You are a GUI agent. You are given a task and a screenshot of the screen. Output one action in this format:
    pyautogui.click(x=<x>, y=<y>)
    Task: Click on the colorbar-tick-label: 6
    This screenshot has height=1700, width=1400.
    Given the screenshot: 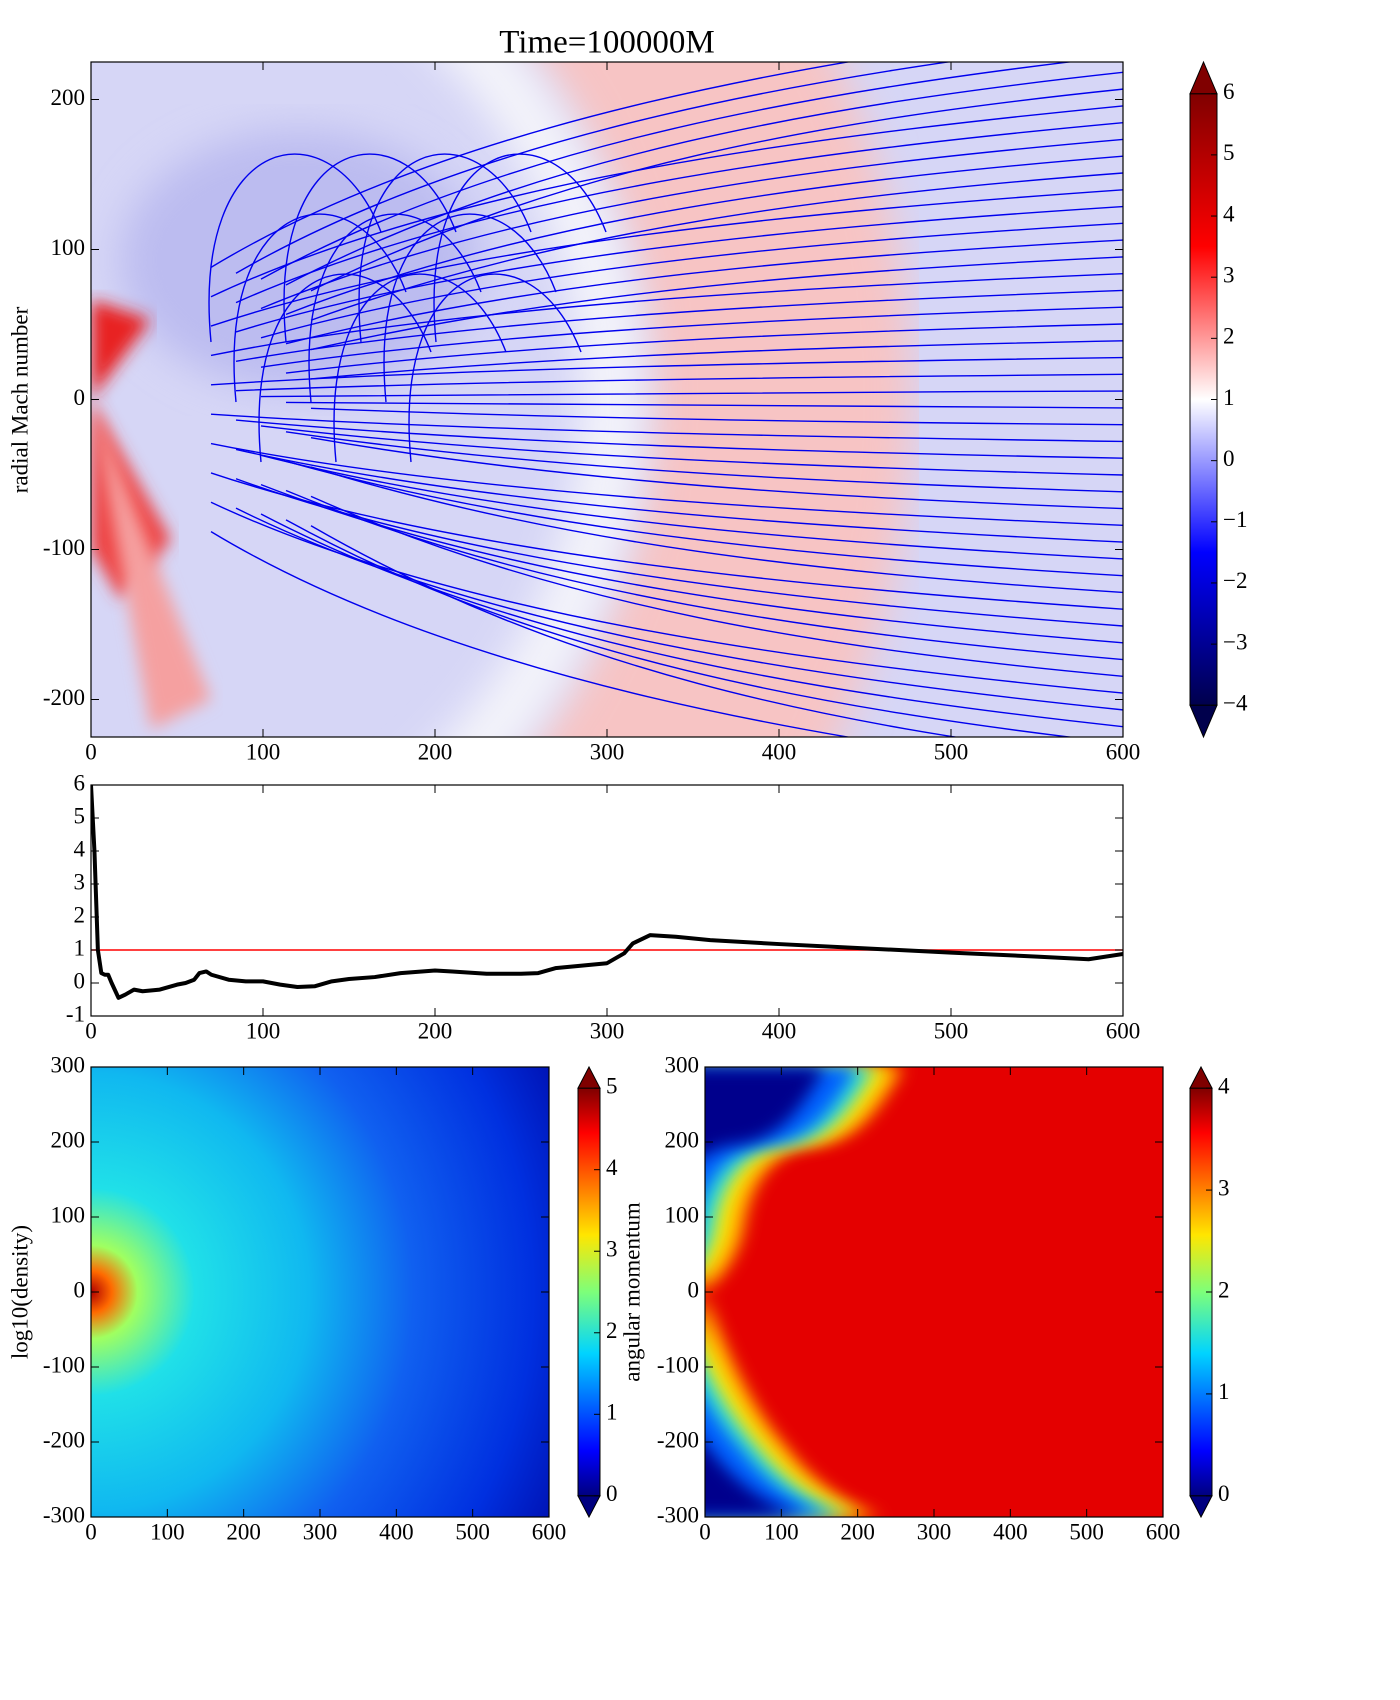 What is the action you would take?
    pyautogui.click(x=1229, y=91)
    